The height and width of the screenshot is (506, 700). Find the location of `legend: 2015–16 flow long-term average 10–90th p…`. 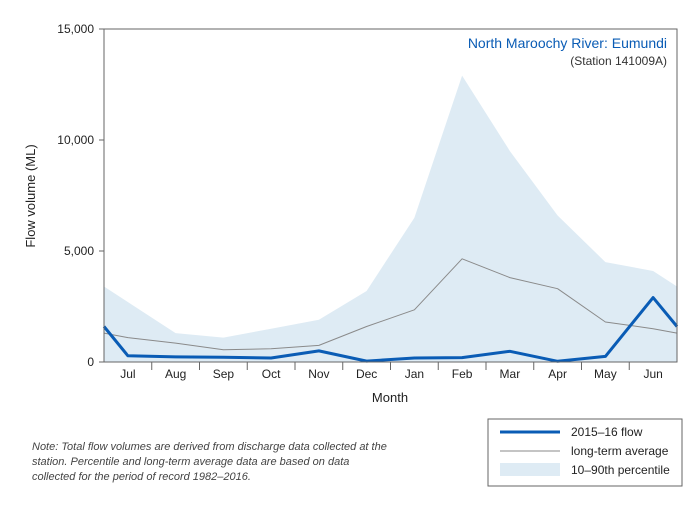

legend: 2015–16 flow long-term average 10–90th p… is located at coordinates (585, 452).